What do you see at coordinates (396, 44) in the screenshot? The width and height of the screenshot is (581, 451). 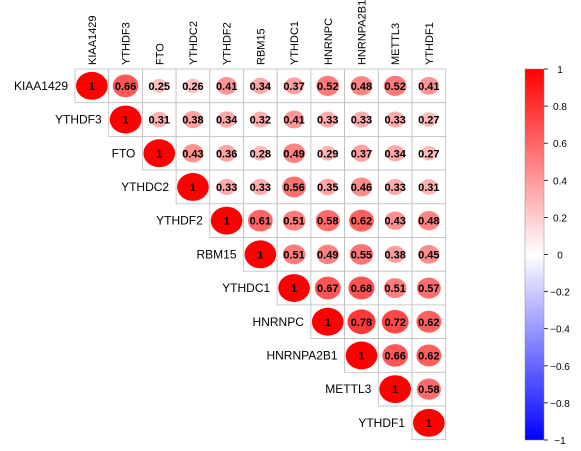 I see `column-label: METTL3` at bounding box center [396, 44].